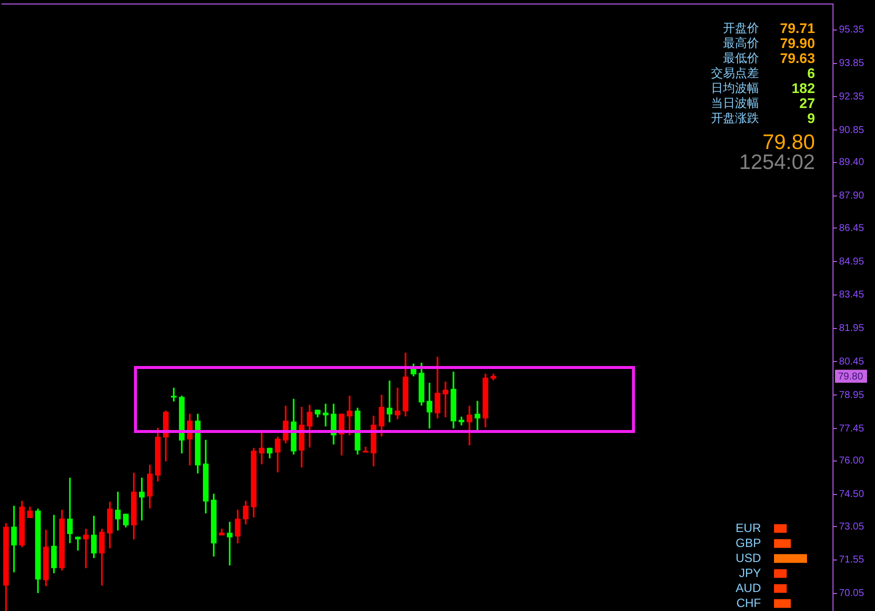 This screenshot has width=875, height=611. Describe the element at coordinates (796, 58) in the screenshot. I see `annotation: 79.63` at that location.